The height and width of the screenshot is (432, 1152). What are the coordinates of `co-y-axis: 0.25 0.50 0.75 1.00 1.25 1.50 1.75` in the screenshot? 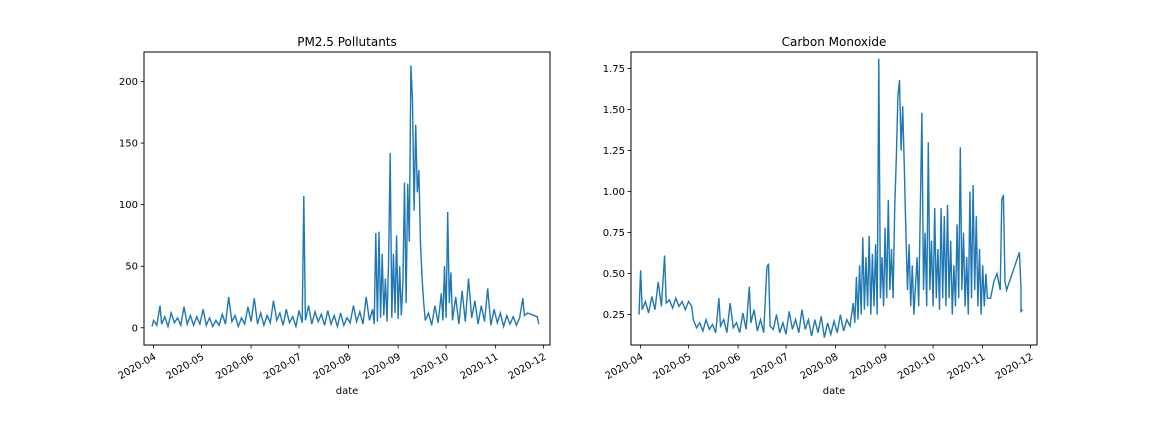 It's located at (617, 192).